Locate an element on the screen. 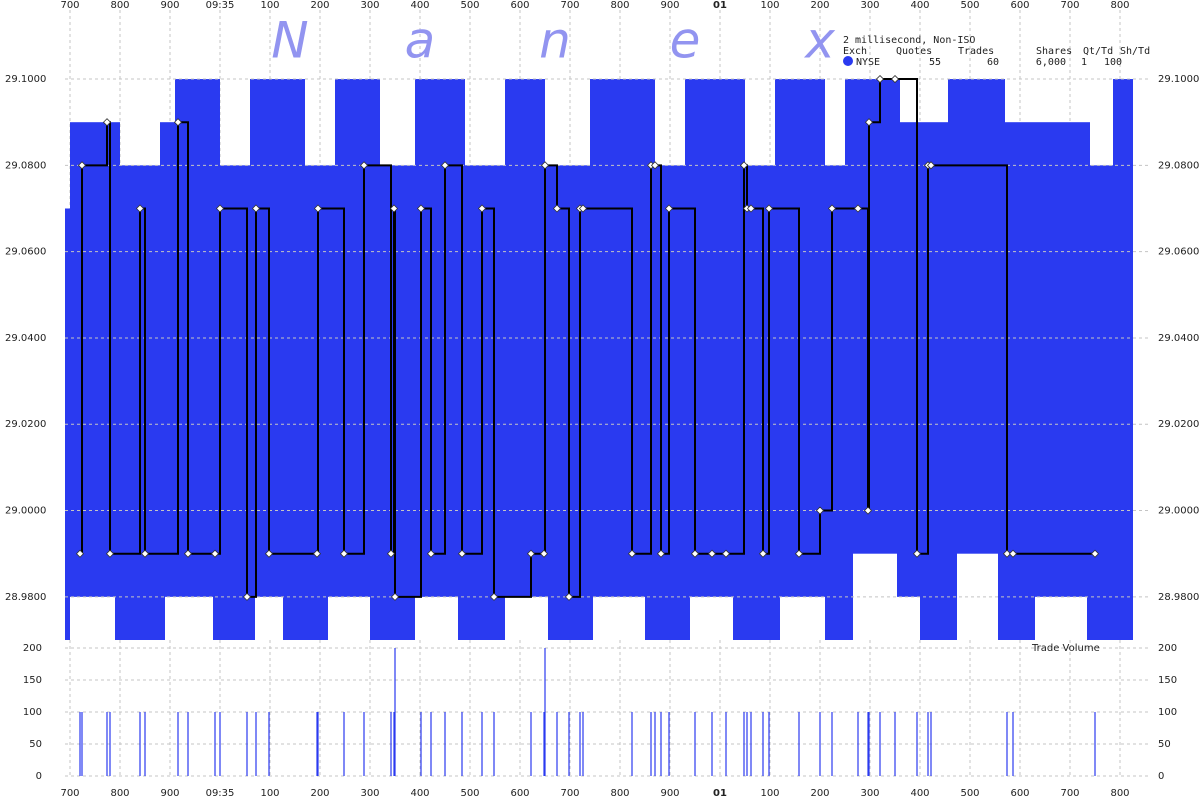 The image size is (1200, 800). x-tick-label-top: 800 is located at coordinates (619, 5).